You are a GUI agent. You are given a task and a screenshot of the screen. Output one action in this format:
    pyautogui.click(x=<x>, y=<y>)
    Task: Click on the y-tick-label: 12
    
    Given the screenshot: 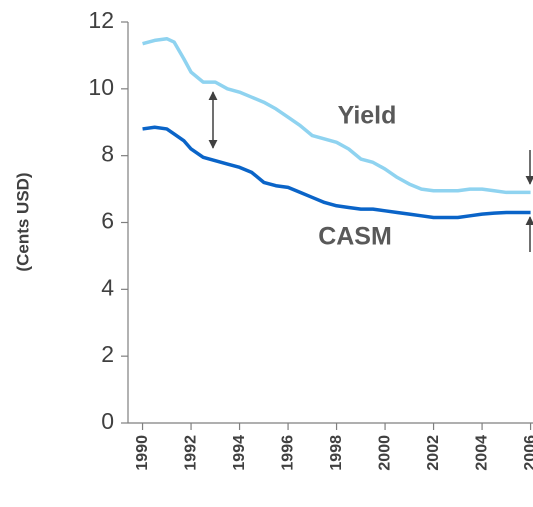 What is the action you would take?
    pyautogui.click(x=101, y=20)
    